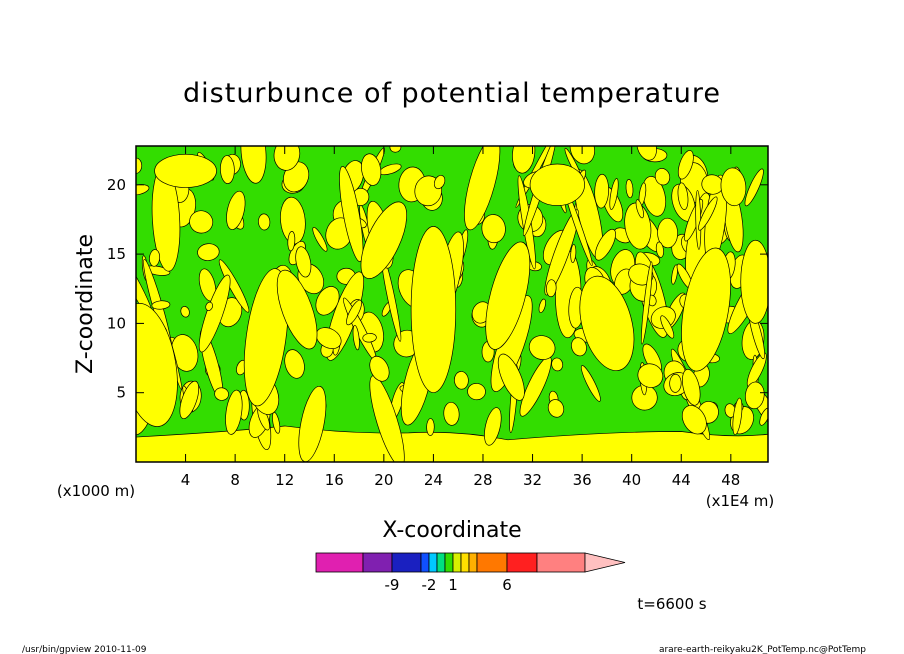 The image size is (904, 654). I want to click on x-tick-label: 8, so click(235, 480).